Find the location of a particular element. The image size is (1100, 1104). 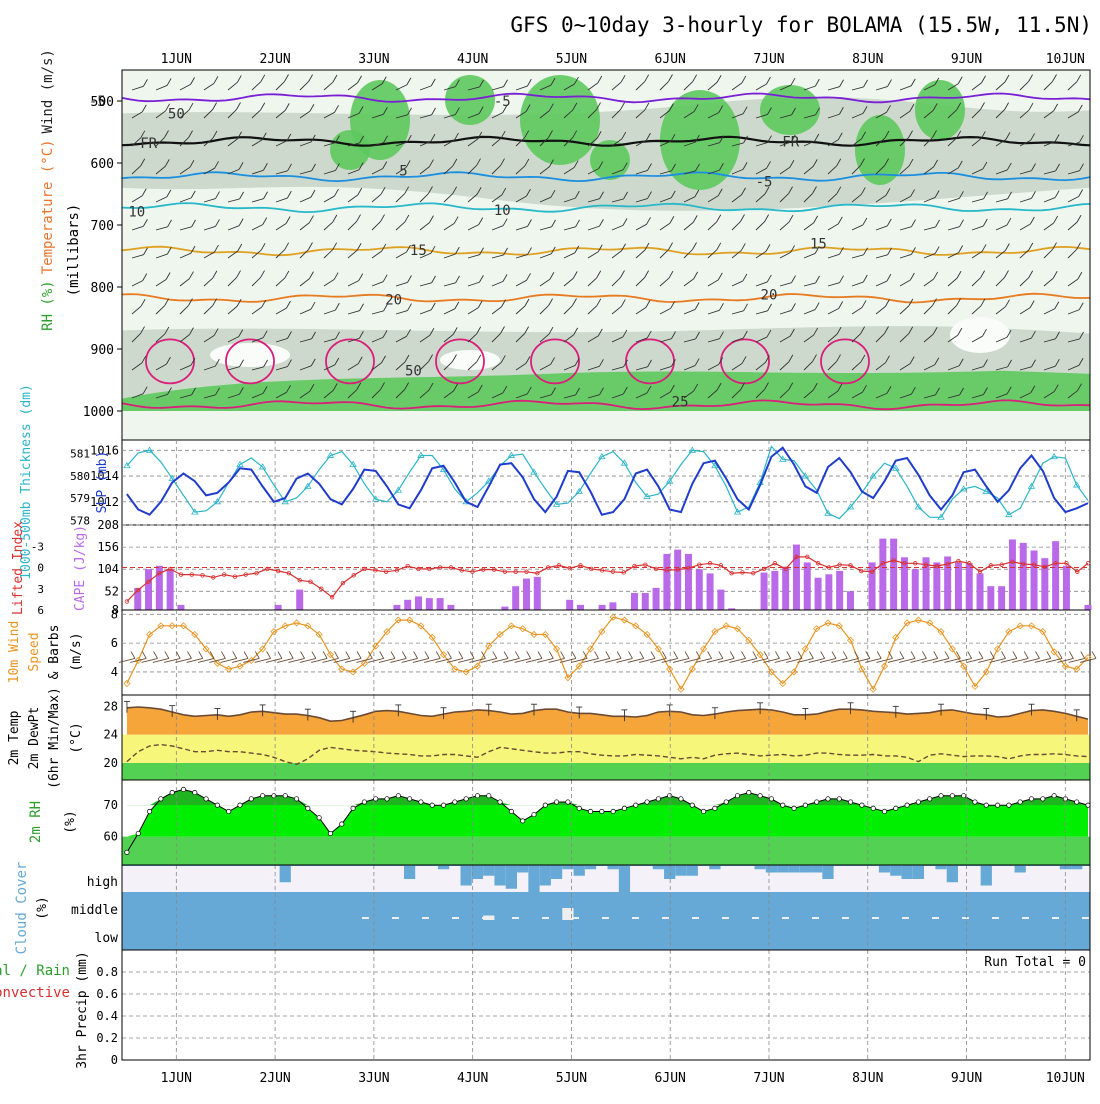

contour-label: FR is located at coordinates (790, 142).